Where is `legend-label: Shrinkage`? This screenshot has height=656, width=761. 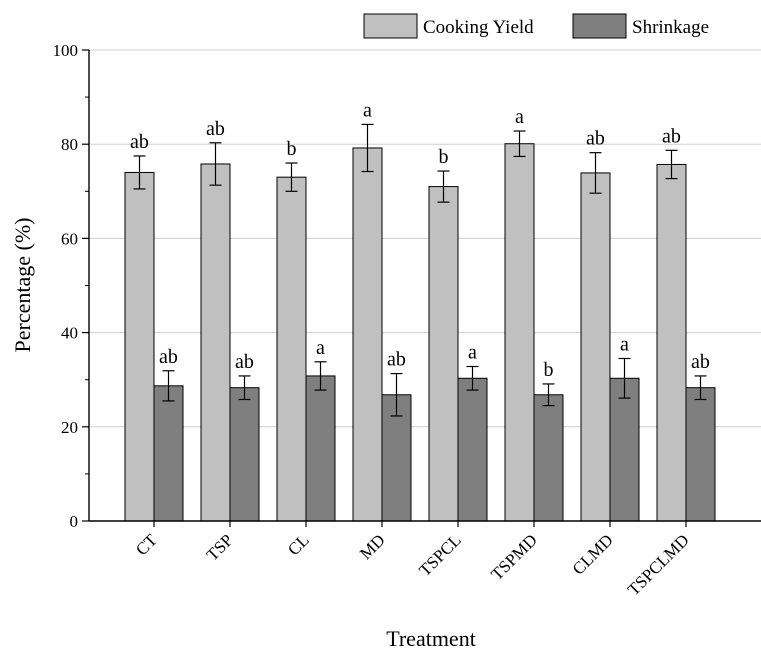 legend-label: Shrinkage is located at coordinates (670, 27).